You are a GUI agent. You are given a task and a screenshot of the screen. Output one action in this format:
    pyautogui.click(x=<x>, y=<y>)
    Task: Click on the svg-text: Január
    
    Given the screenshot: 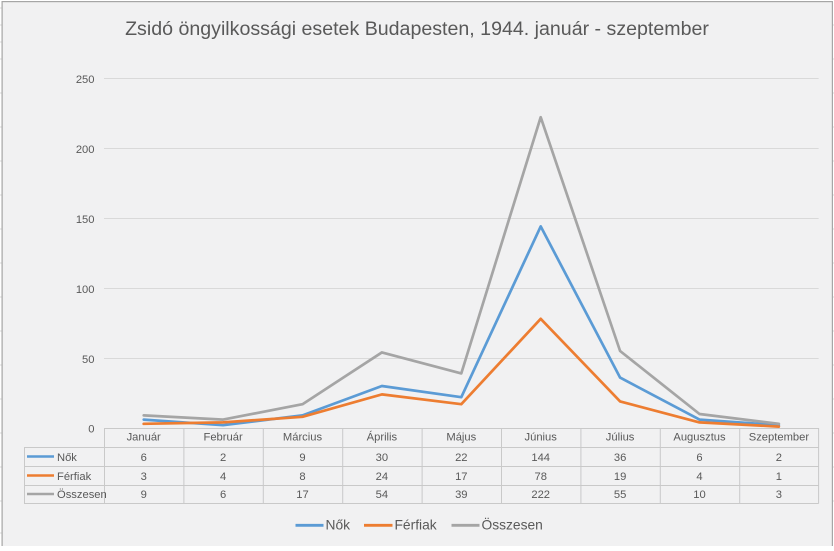 What is the action you would take?
    pyautogui.click(x=144, y=438)
    